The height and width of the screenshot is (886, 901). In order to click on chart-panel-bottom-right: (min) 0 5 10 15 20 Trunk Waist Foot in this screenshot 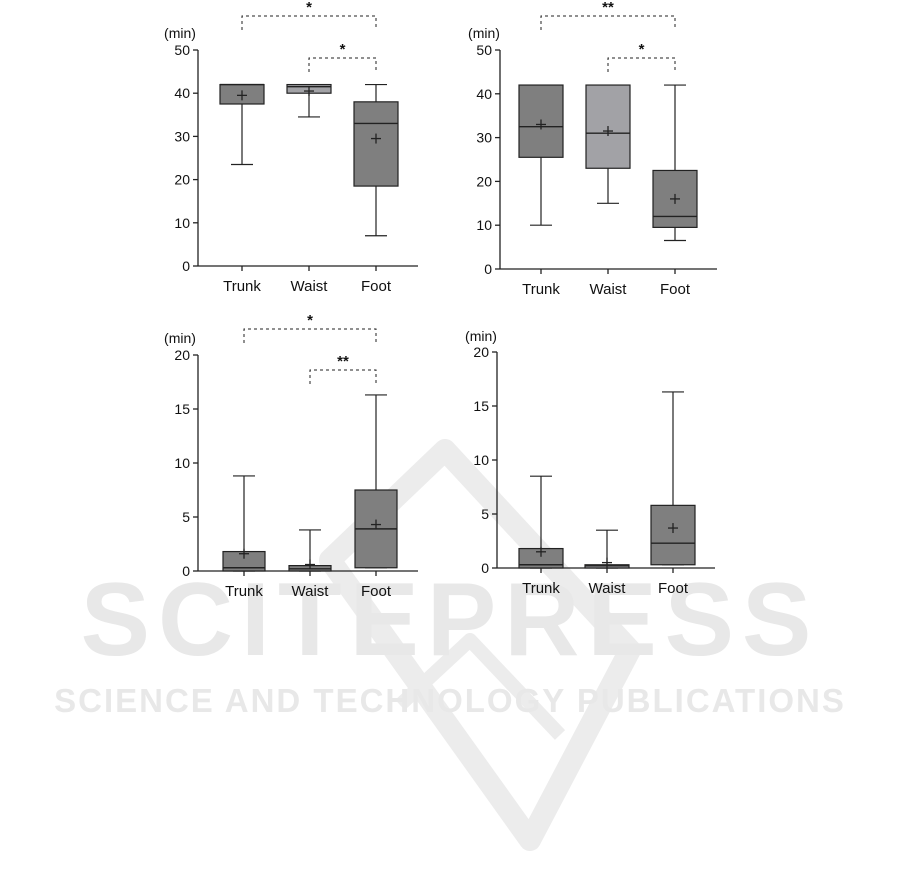, I will do `click(590, 462)`.